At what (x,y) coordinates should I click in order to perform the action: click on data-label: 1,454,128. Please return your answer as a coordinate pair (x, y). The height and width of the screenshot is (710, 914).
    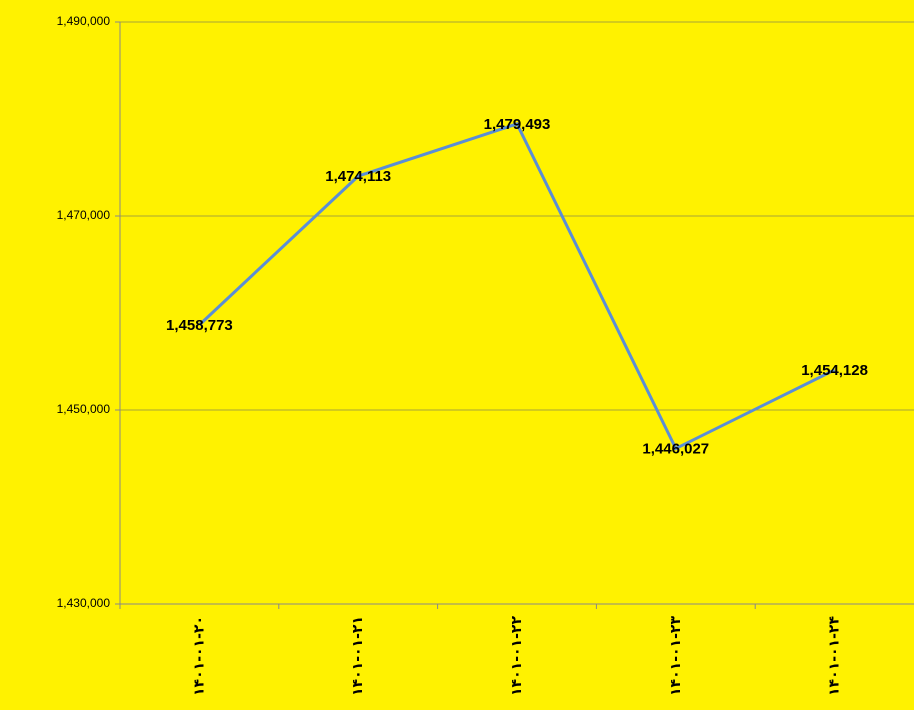
    Looking at the image, I should click on (834, 370).